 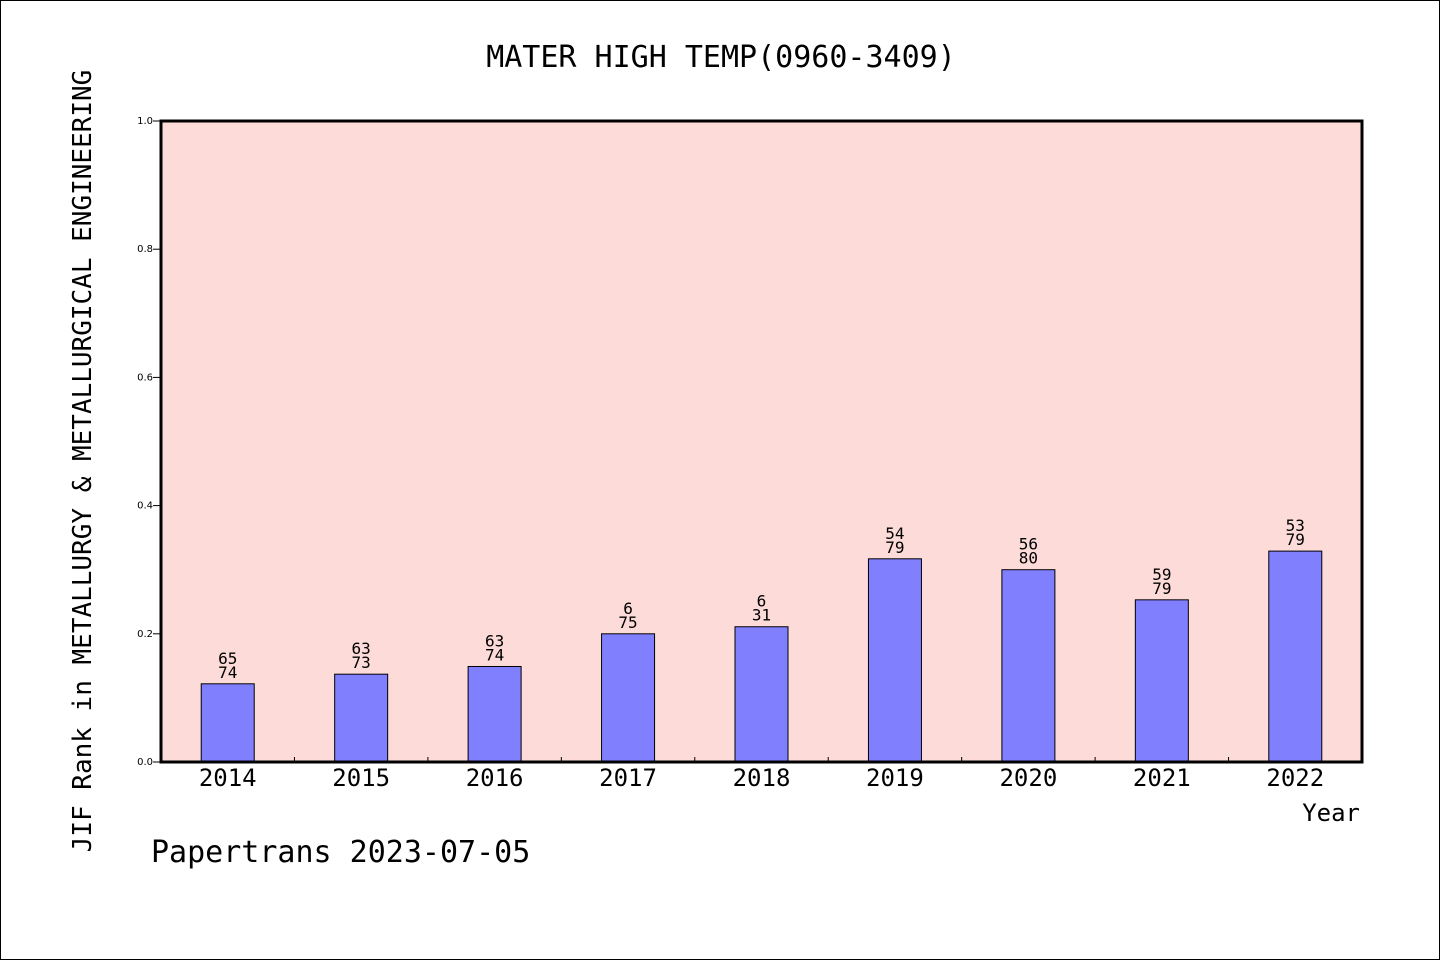 I want to click on bar-label-rank: 56, so click(x=1028, y=544).